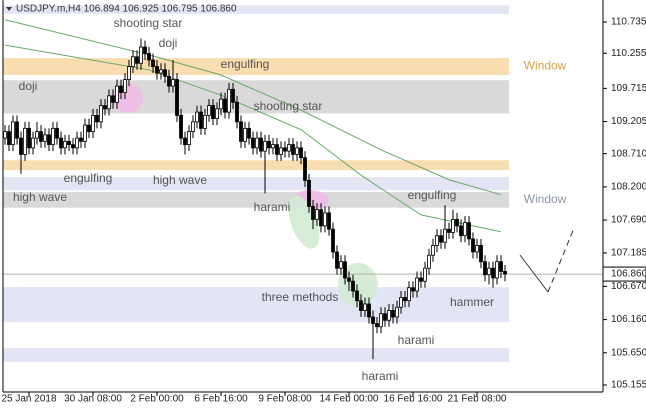 This screenshot has width=646, height=409. I want to click on x-tick-label: 2 Feb 00:00, so click(157, 399).